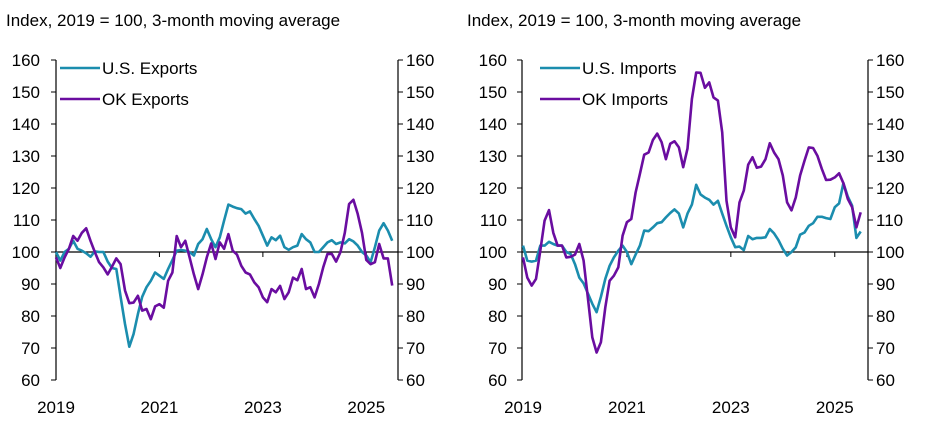 The image size is (925, 422). What do you see at coordinates (224, 259) in the screenshot?
I see `series-line-ok-exports` at bounding box center [224, 259].